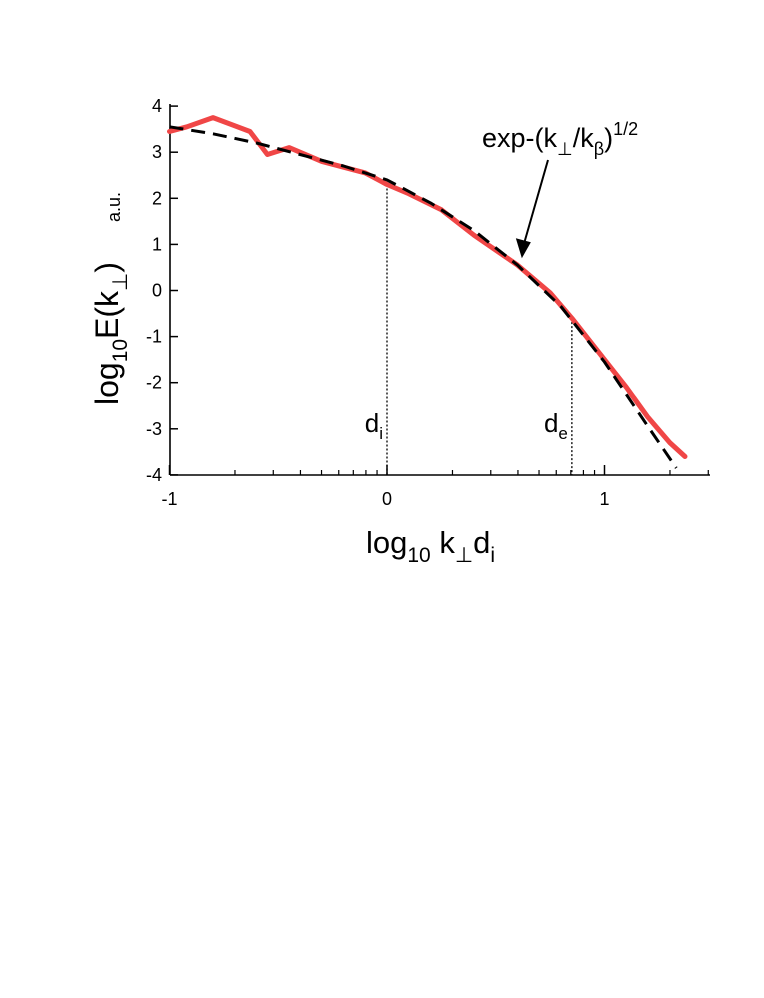 The image size is (764, 998). What do you see at coordinates (560, 139) in the screenshot?
I see `fit-annotation-text: exp-(k⊥/kβ)1/2` at bounding box center [560, 139].